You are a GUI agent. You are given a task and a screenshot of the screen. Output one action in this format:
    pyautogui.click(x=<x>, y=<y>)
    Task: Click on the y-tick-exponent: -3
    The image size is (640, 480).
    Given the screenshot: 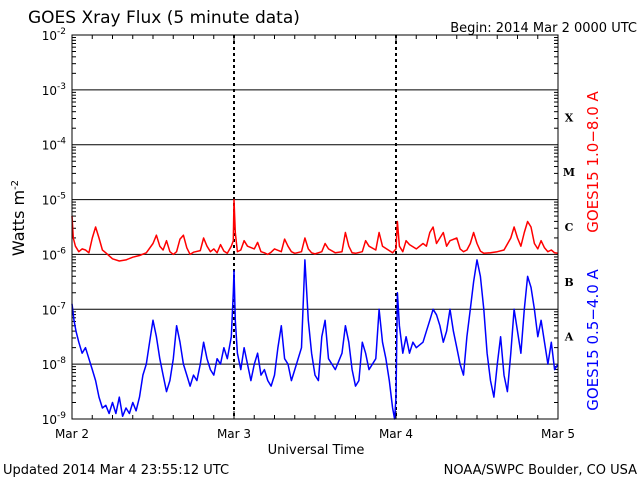 What is the action you would take?
    pyautogui.click(x=61, y=87)
    